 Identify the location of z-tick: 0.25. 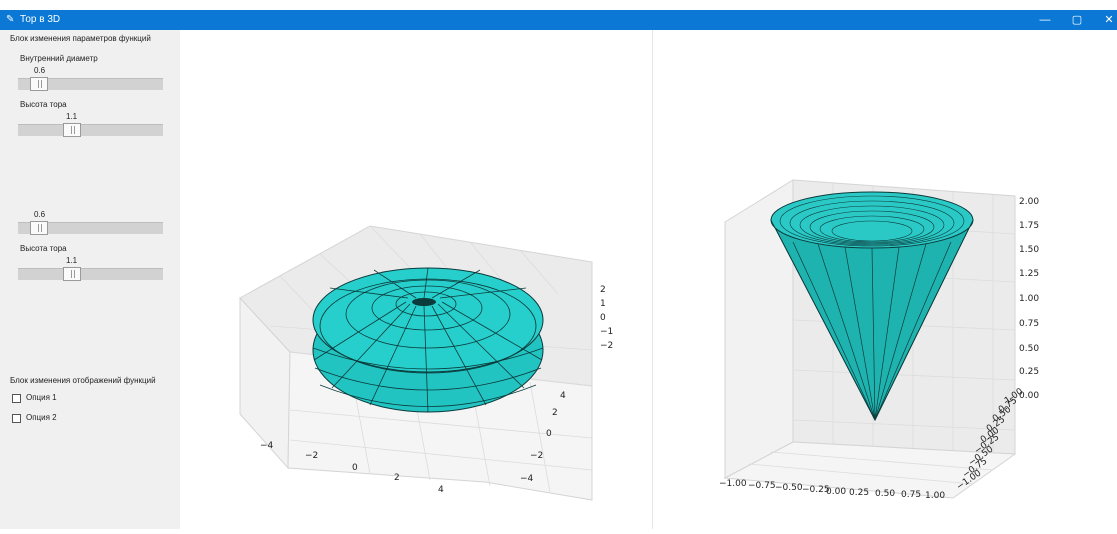
(1029, 372).